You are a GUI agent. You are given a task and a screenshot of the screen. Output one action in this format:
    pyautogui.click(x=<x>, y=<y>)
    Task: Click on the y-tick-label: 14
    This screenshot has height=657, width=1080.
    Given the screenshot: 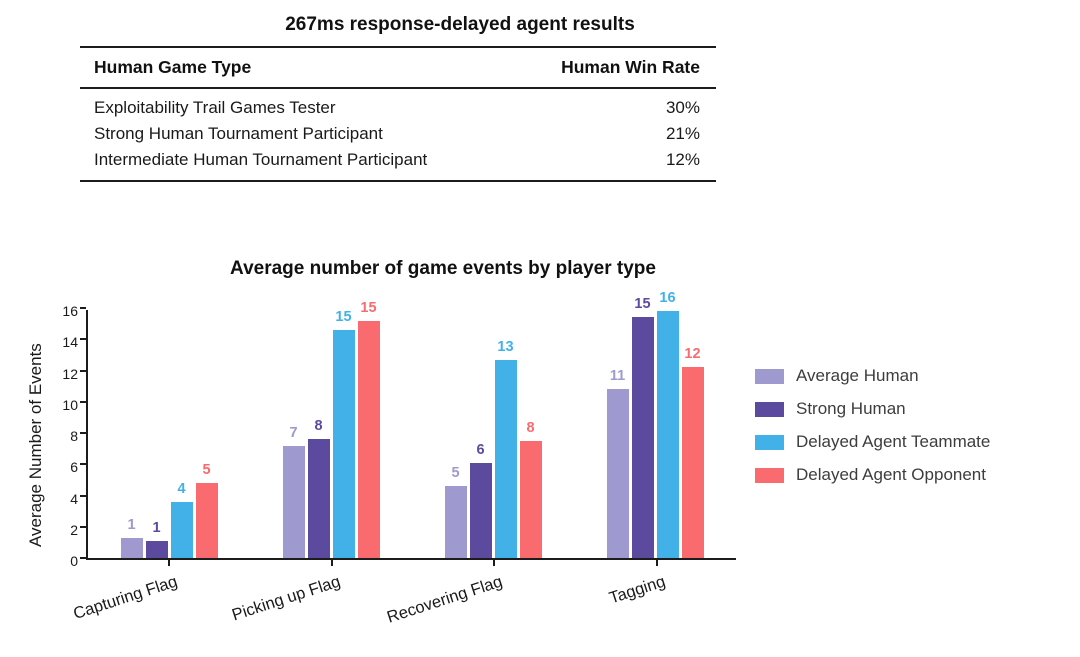 What is the action you would take?
    pyautogui.click(x=70, y=342)
    